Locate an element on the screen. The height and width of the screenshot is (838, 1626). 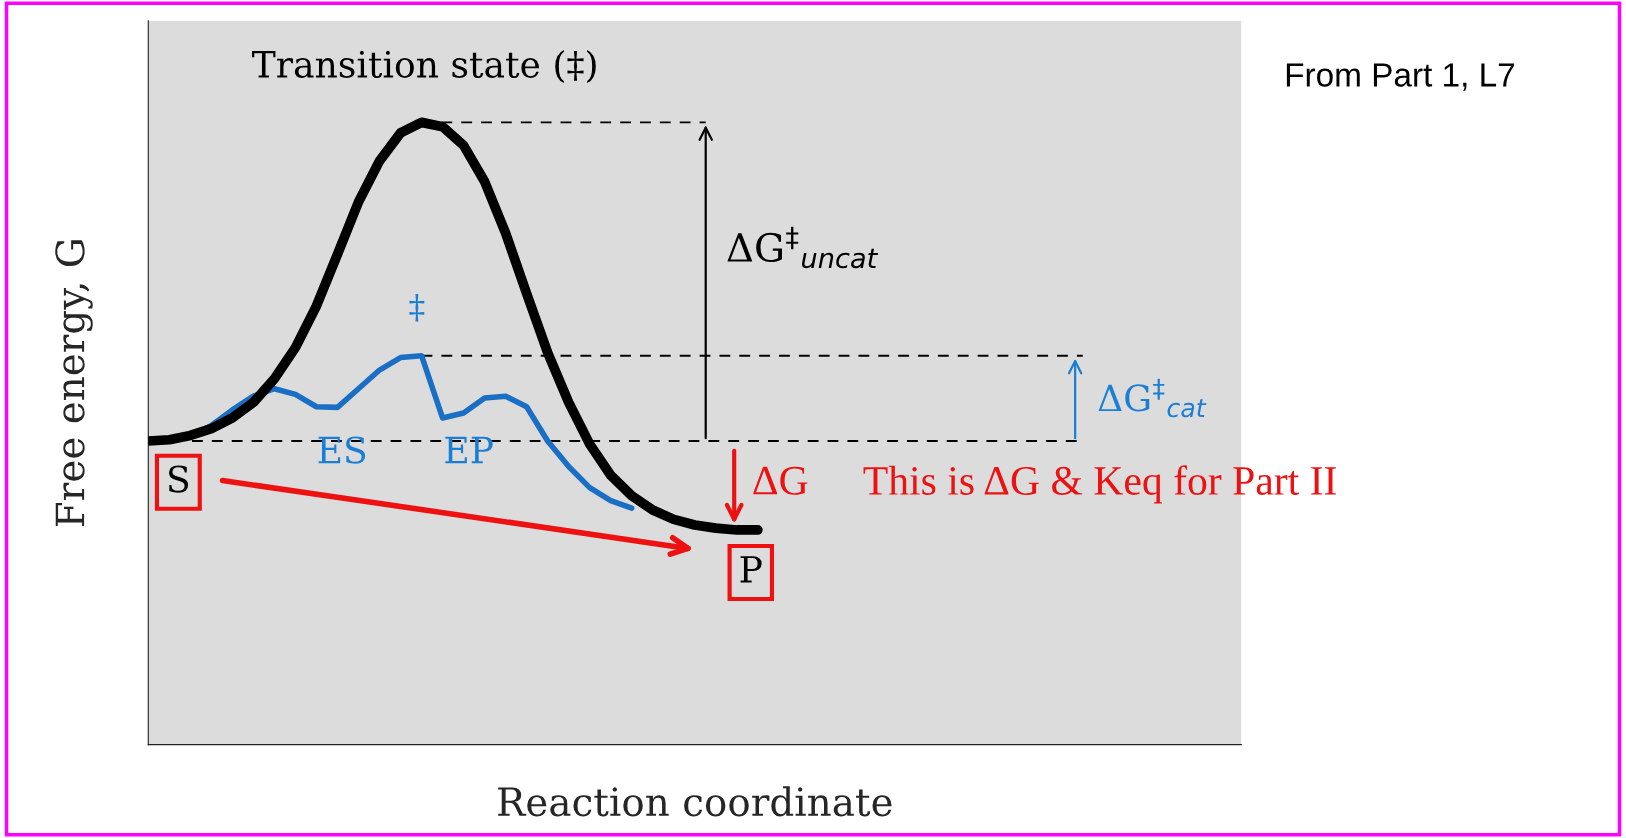
annotation: ‡ is located at coordinates (417, 307).